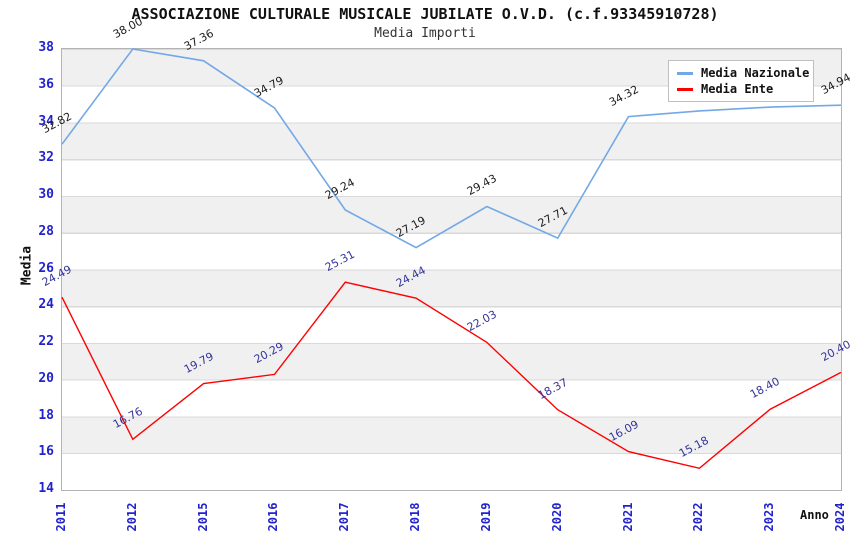 This screenshot has width=850, height=550. Describe the element at coordinates (698, 517) in the screenshot. I see `x-tick-label: 2022` at that location.